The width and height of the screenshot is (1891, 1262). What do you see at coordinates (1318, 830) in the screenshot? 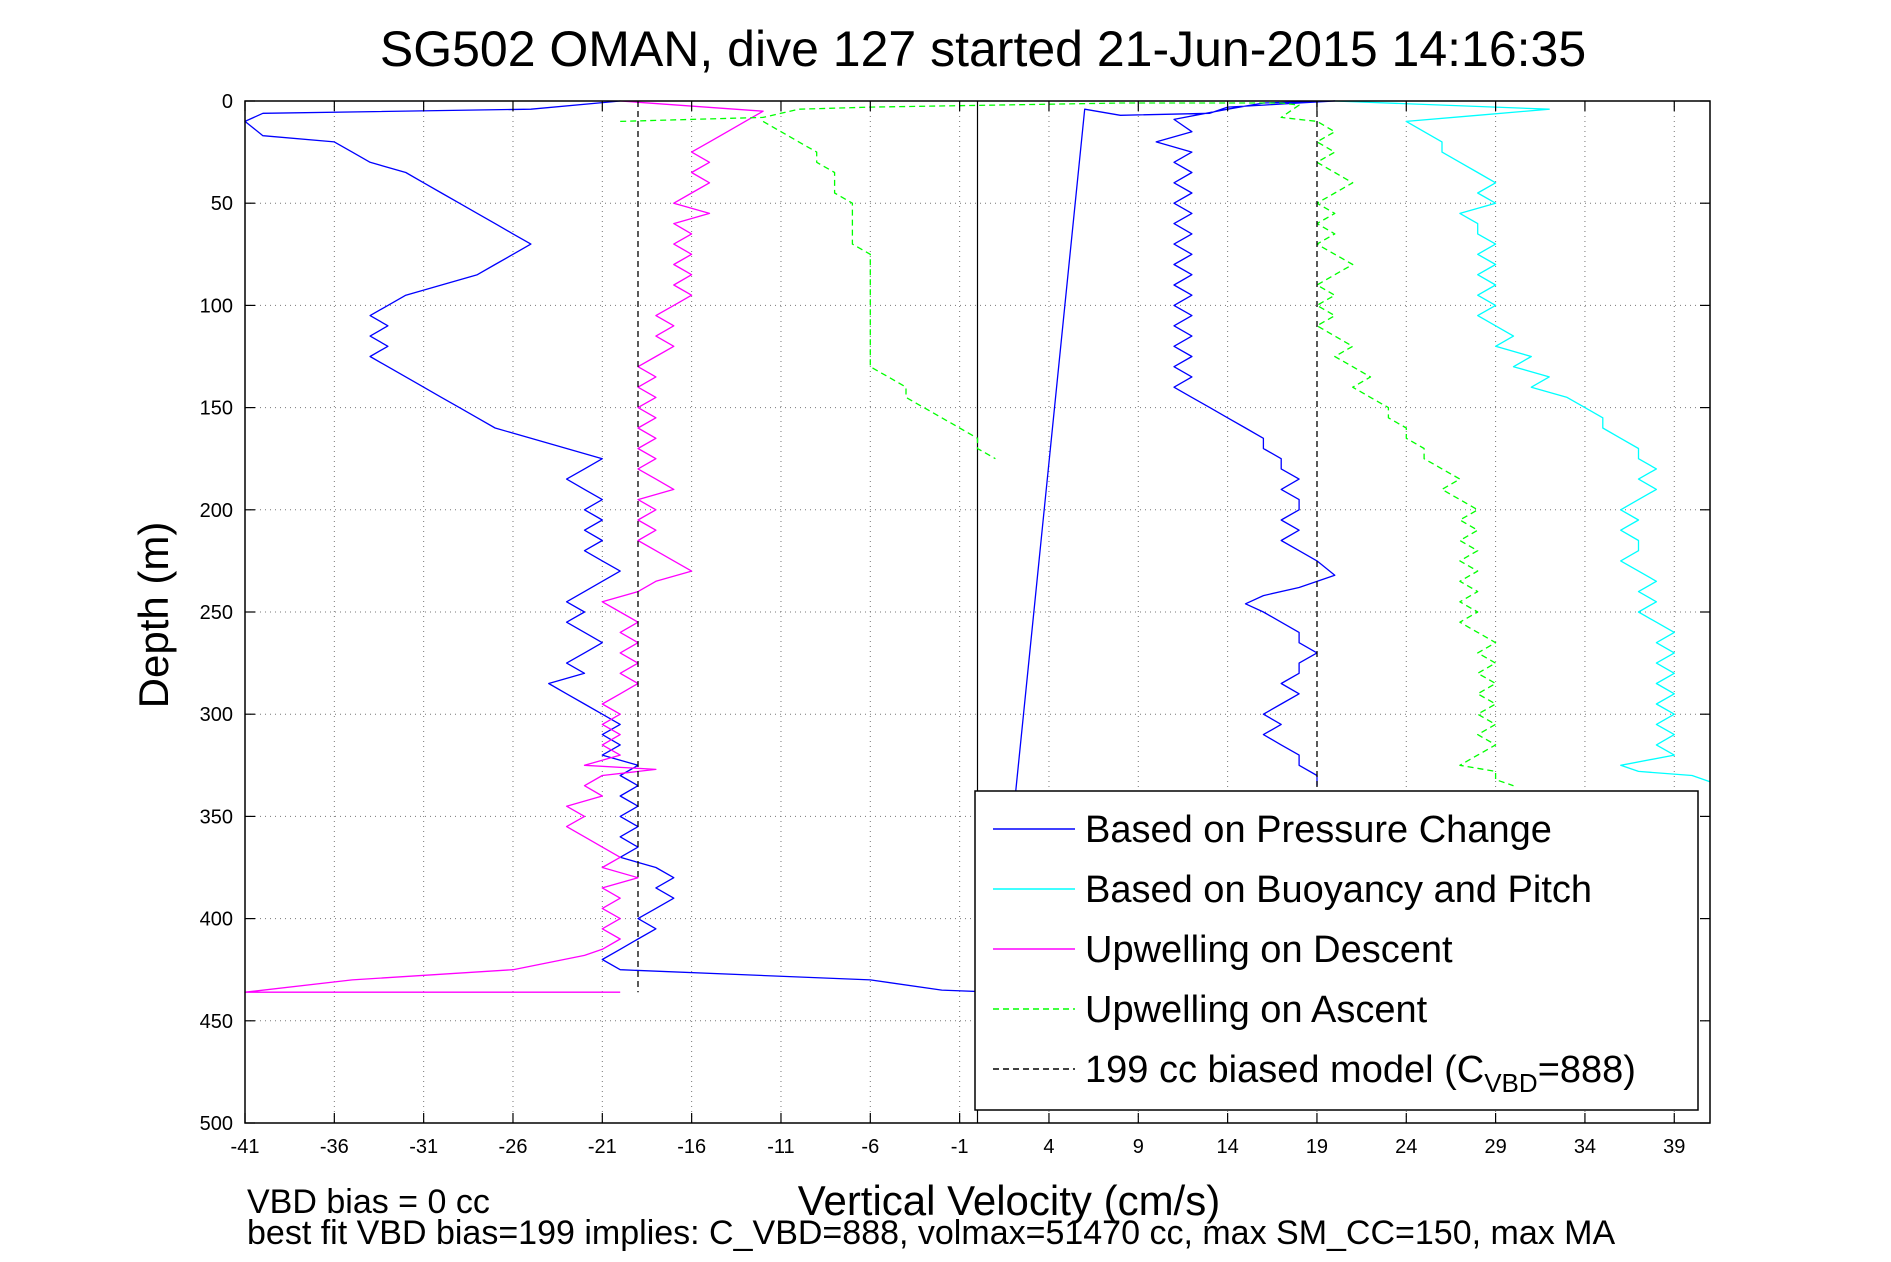
I see `legend-label: Based on Pressure Change` at bounding box center [1318, 830].